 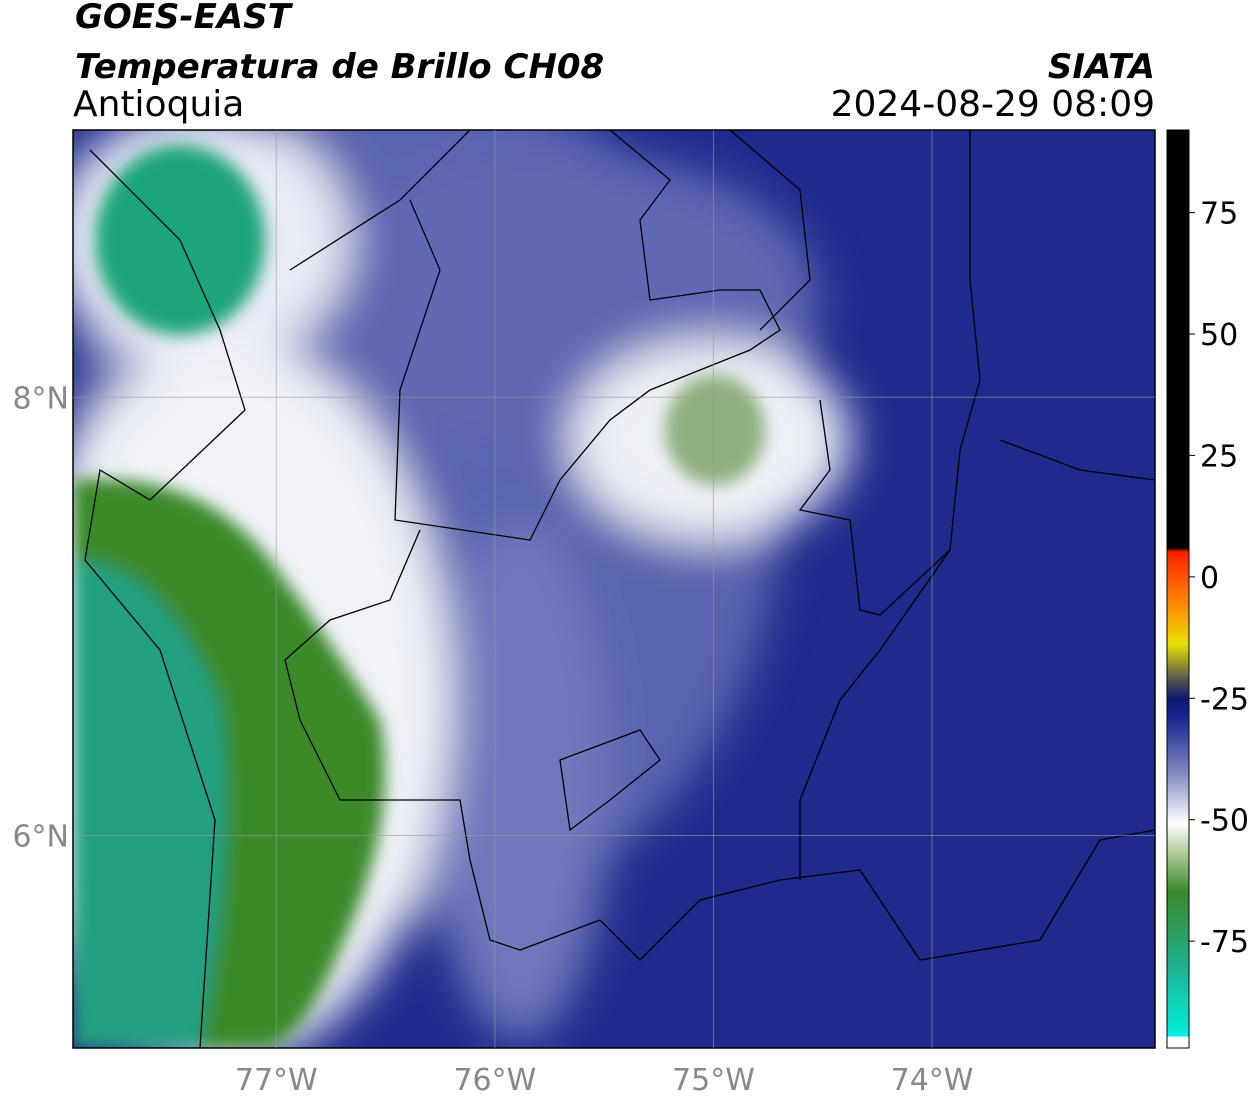 I want to click on colorbar-tick-label: 25, so click(x=1219, y=456).